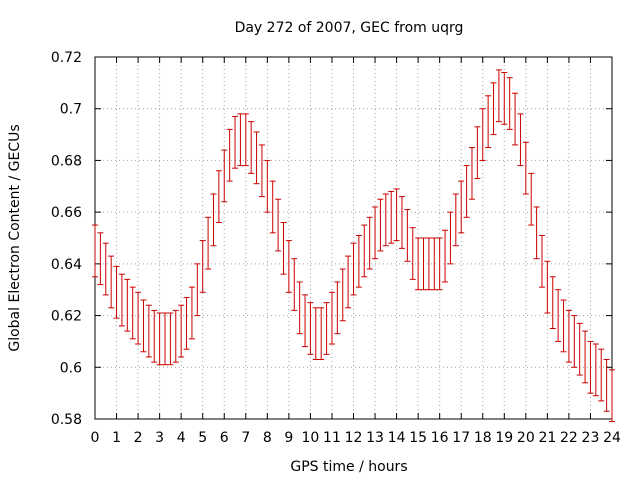 This screenshot has height=480, width=640. Describe the element at coordinates (311, 438) in the screenshot. I see `x-tick-label: 10` at that location.